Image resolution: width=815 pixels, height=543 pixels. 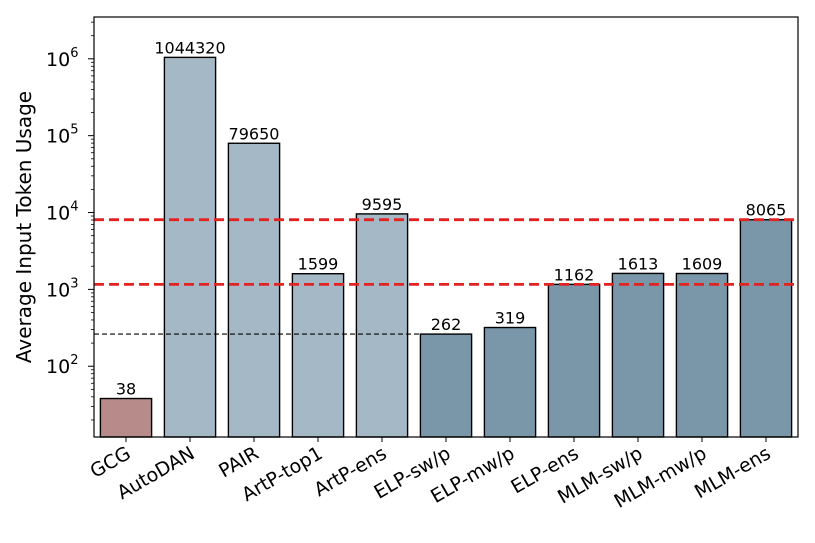 What do you see at coordinates (24, 227) in the screenshot?
I see `y-axis-title: Average Input Token Usage` at bounding box center [24, 227].